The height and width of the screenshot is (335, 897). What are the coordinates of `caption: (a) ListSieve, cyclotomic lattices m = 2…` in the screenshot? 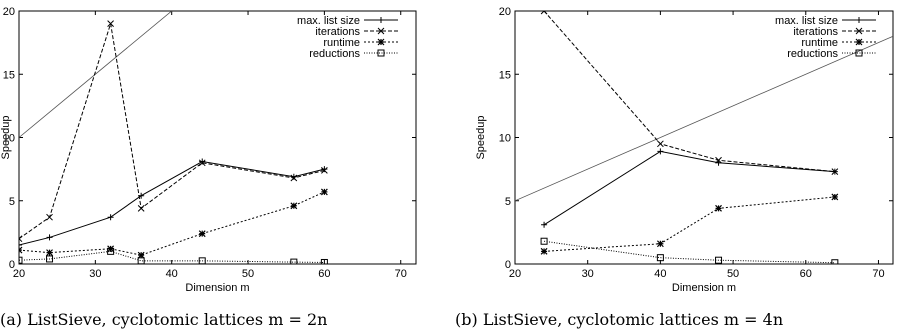 It's located at (163, 319).